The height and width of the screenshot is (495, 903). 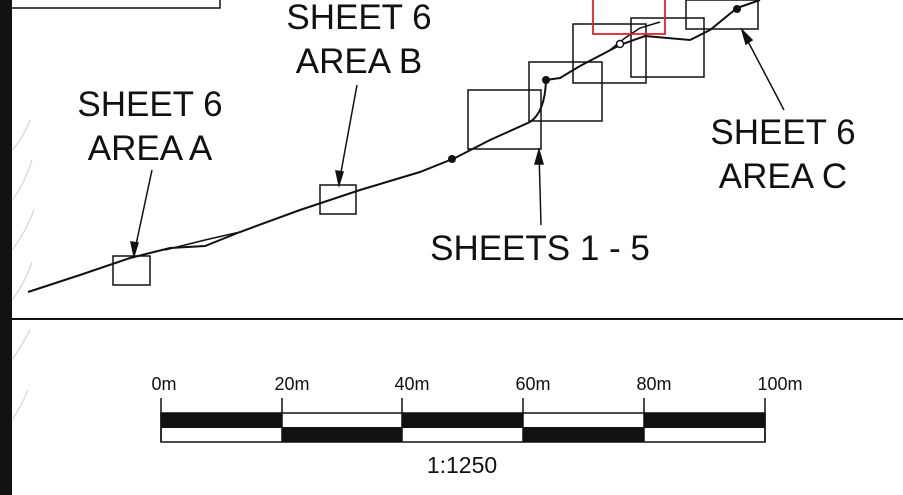 I want to click on label-area-a-line1: SHEET 6, so click(x=149, y=104).